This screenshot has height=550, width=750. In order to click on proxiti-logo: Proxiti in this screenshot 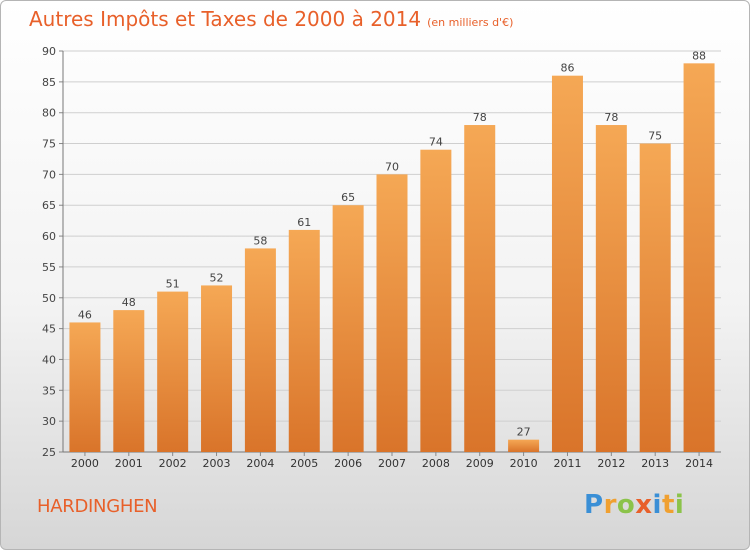, I will do `click(634, 505)`.